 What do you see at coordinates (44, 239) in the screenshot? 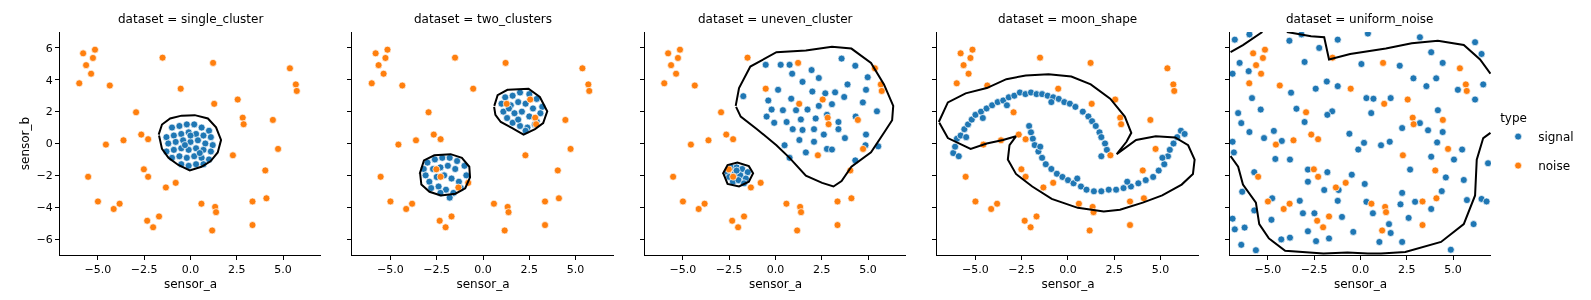
I see `y-tick-label: −6` at bounding box center [44, 239].